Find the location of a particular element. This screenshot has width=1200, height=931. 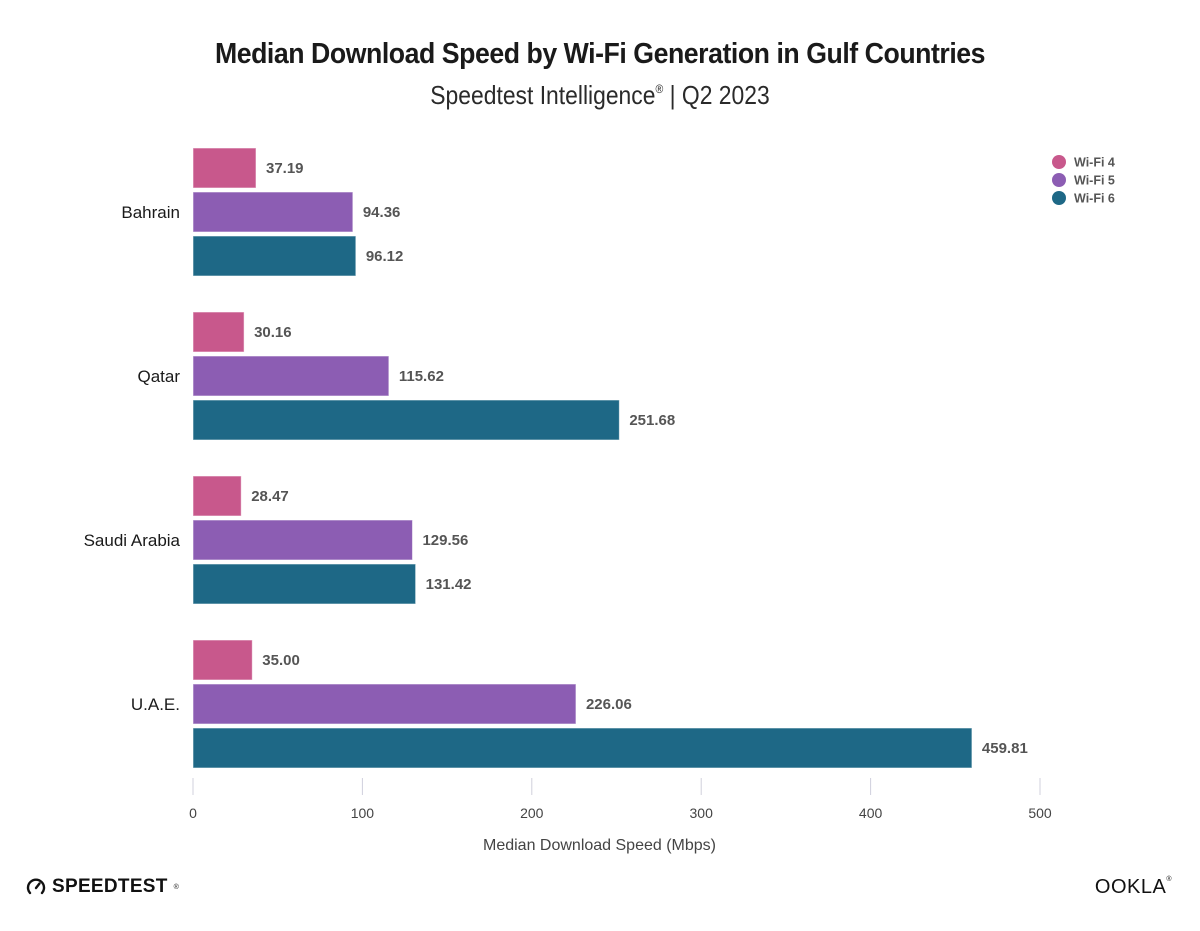

legend-label: Wi-Fi 5 is located at coordinates (1094, 181).